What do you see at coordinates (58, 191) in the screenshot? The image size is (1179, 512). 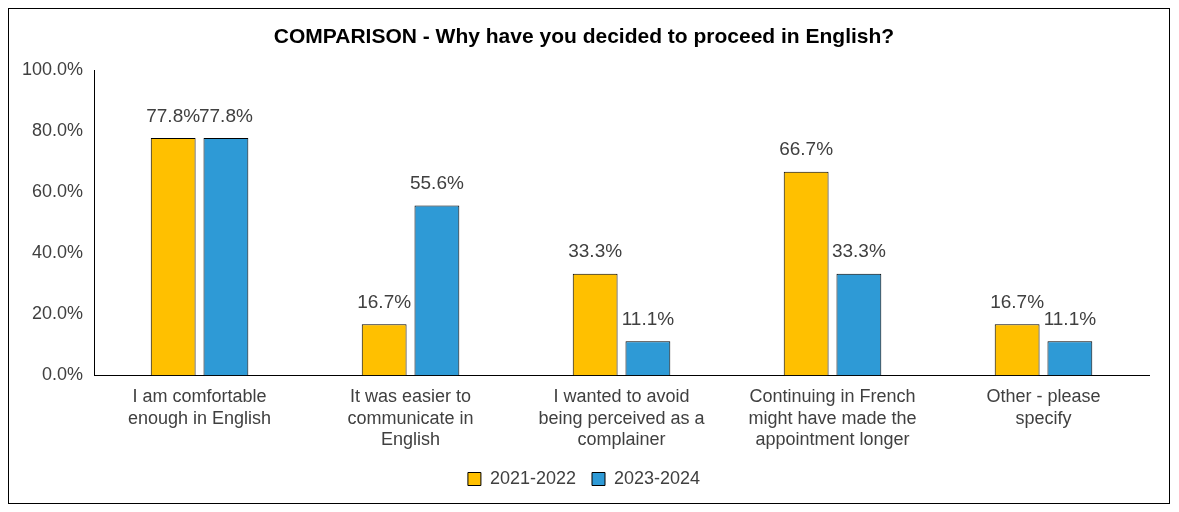 I see `y-tick-label: 60.0%` at bounding box center [58, 191].